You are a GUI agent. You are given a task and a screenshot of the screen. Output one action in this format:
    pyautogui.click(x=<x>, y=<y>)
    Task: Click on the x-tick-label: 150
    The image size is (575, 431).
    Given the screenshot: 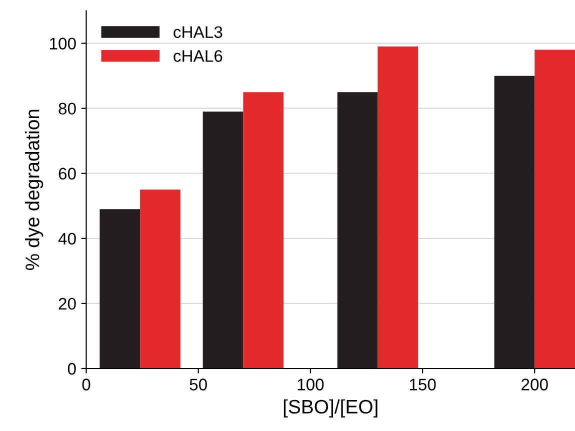 What is the action you would take?
    pyautogui.click(x=423, y=384)
    